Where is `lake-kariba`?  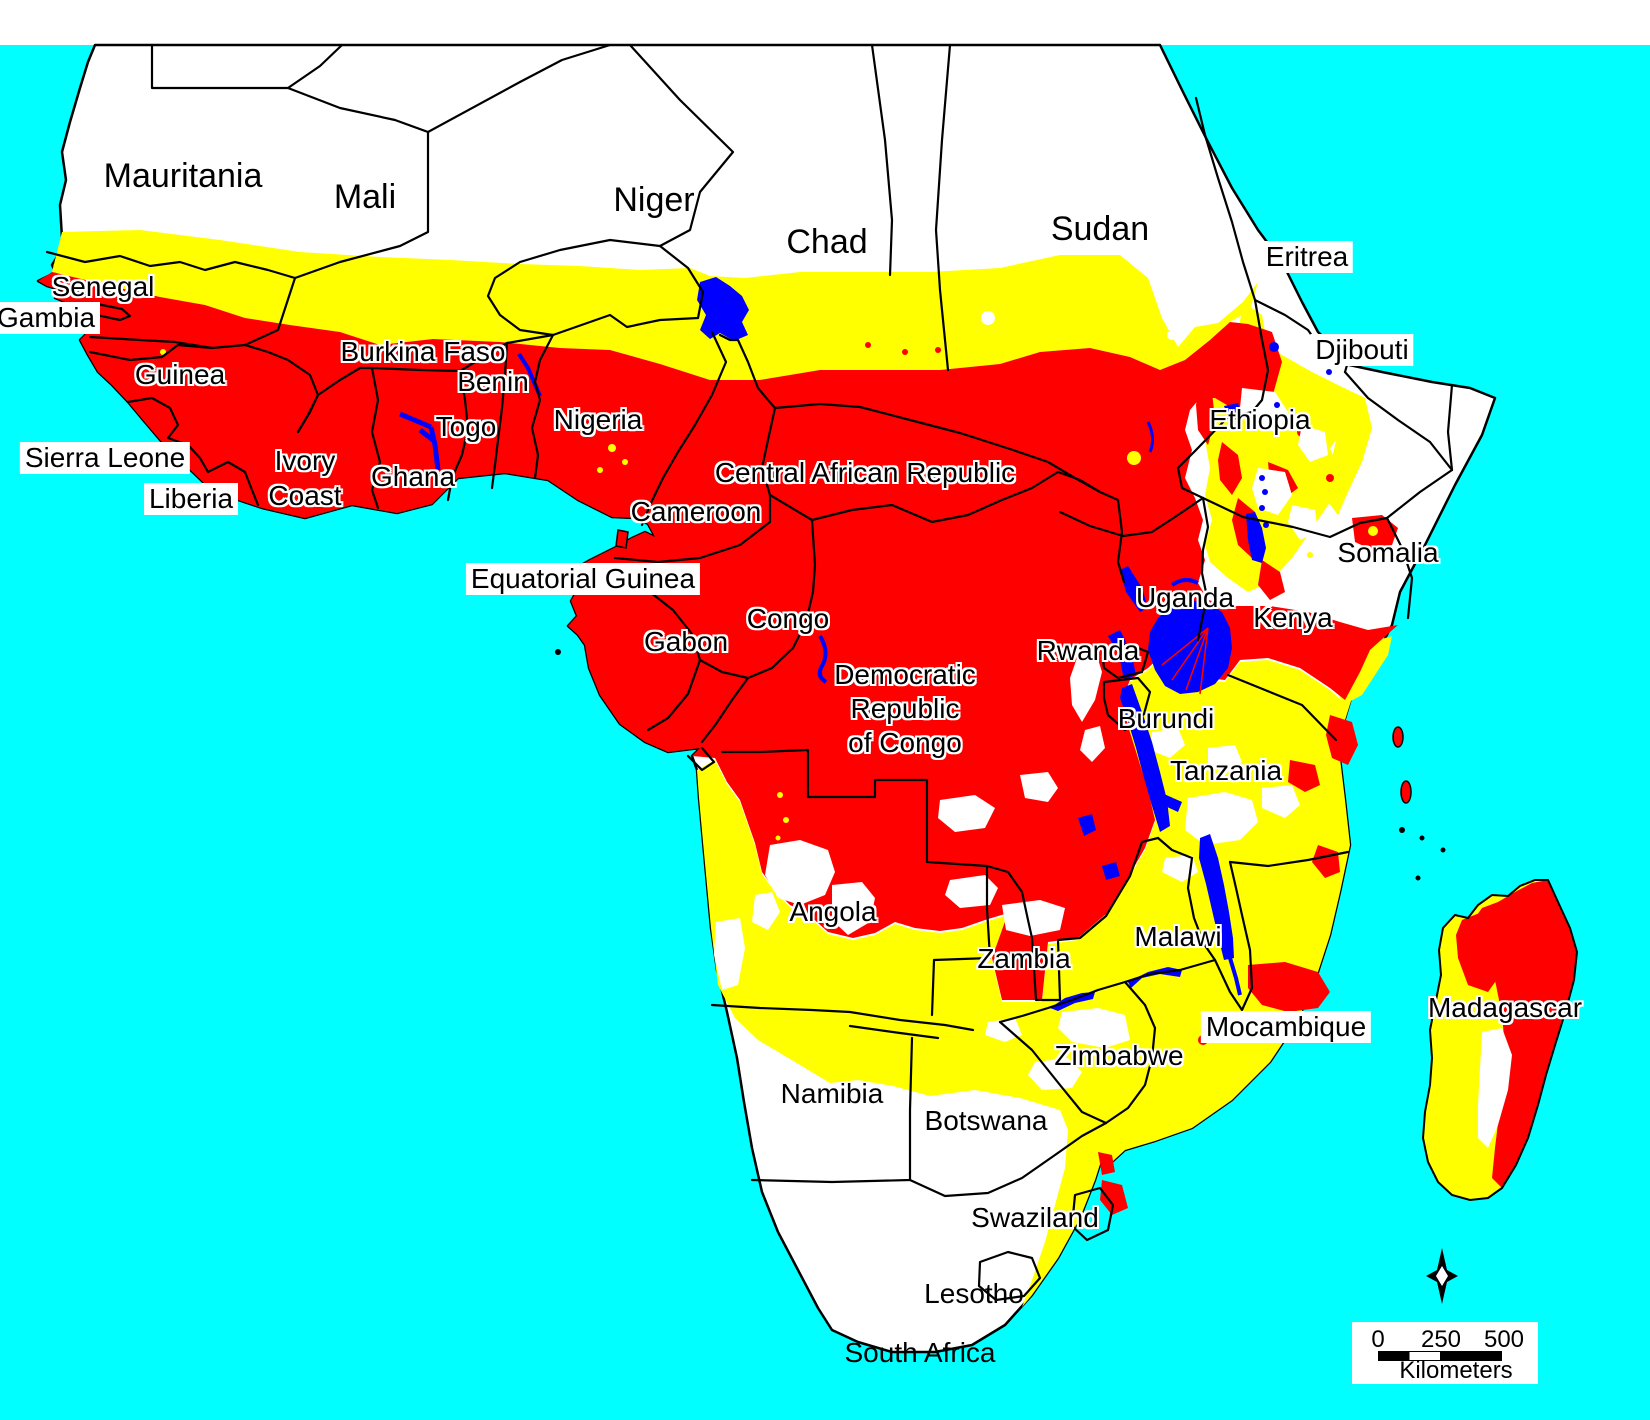
lake-kariba is located at coordinates (1072, 1001).